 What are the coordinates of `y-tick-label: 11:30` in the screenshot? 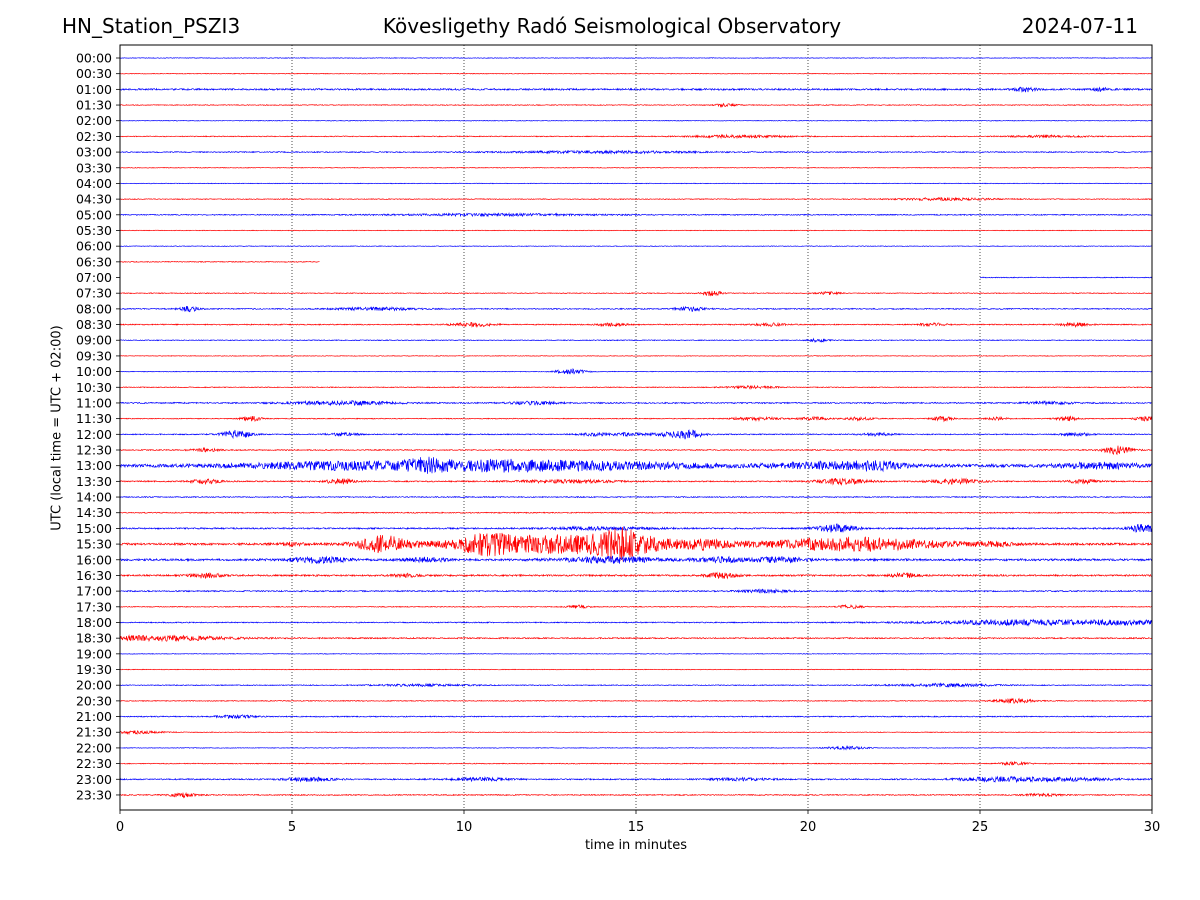 It's located at (94, 418).